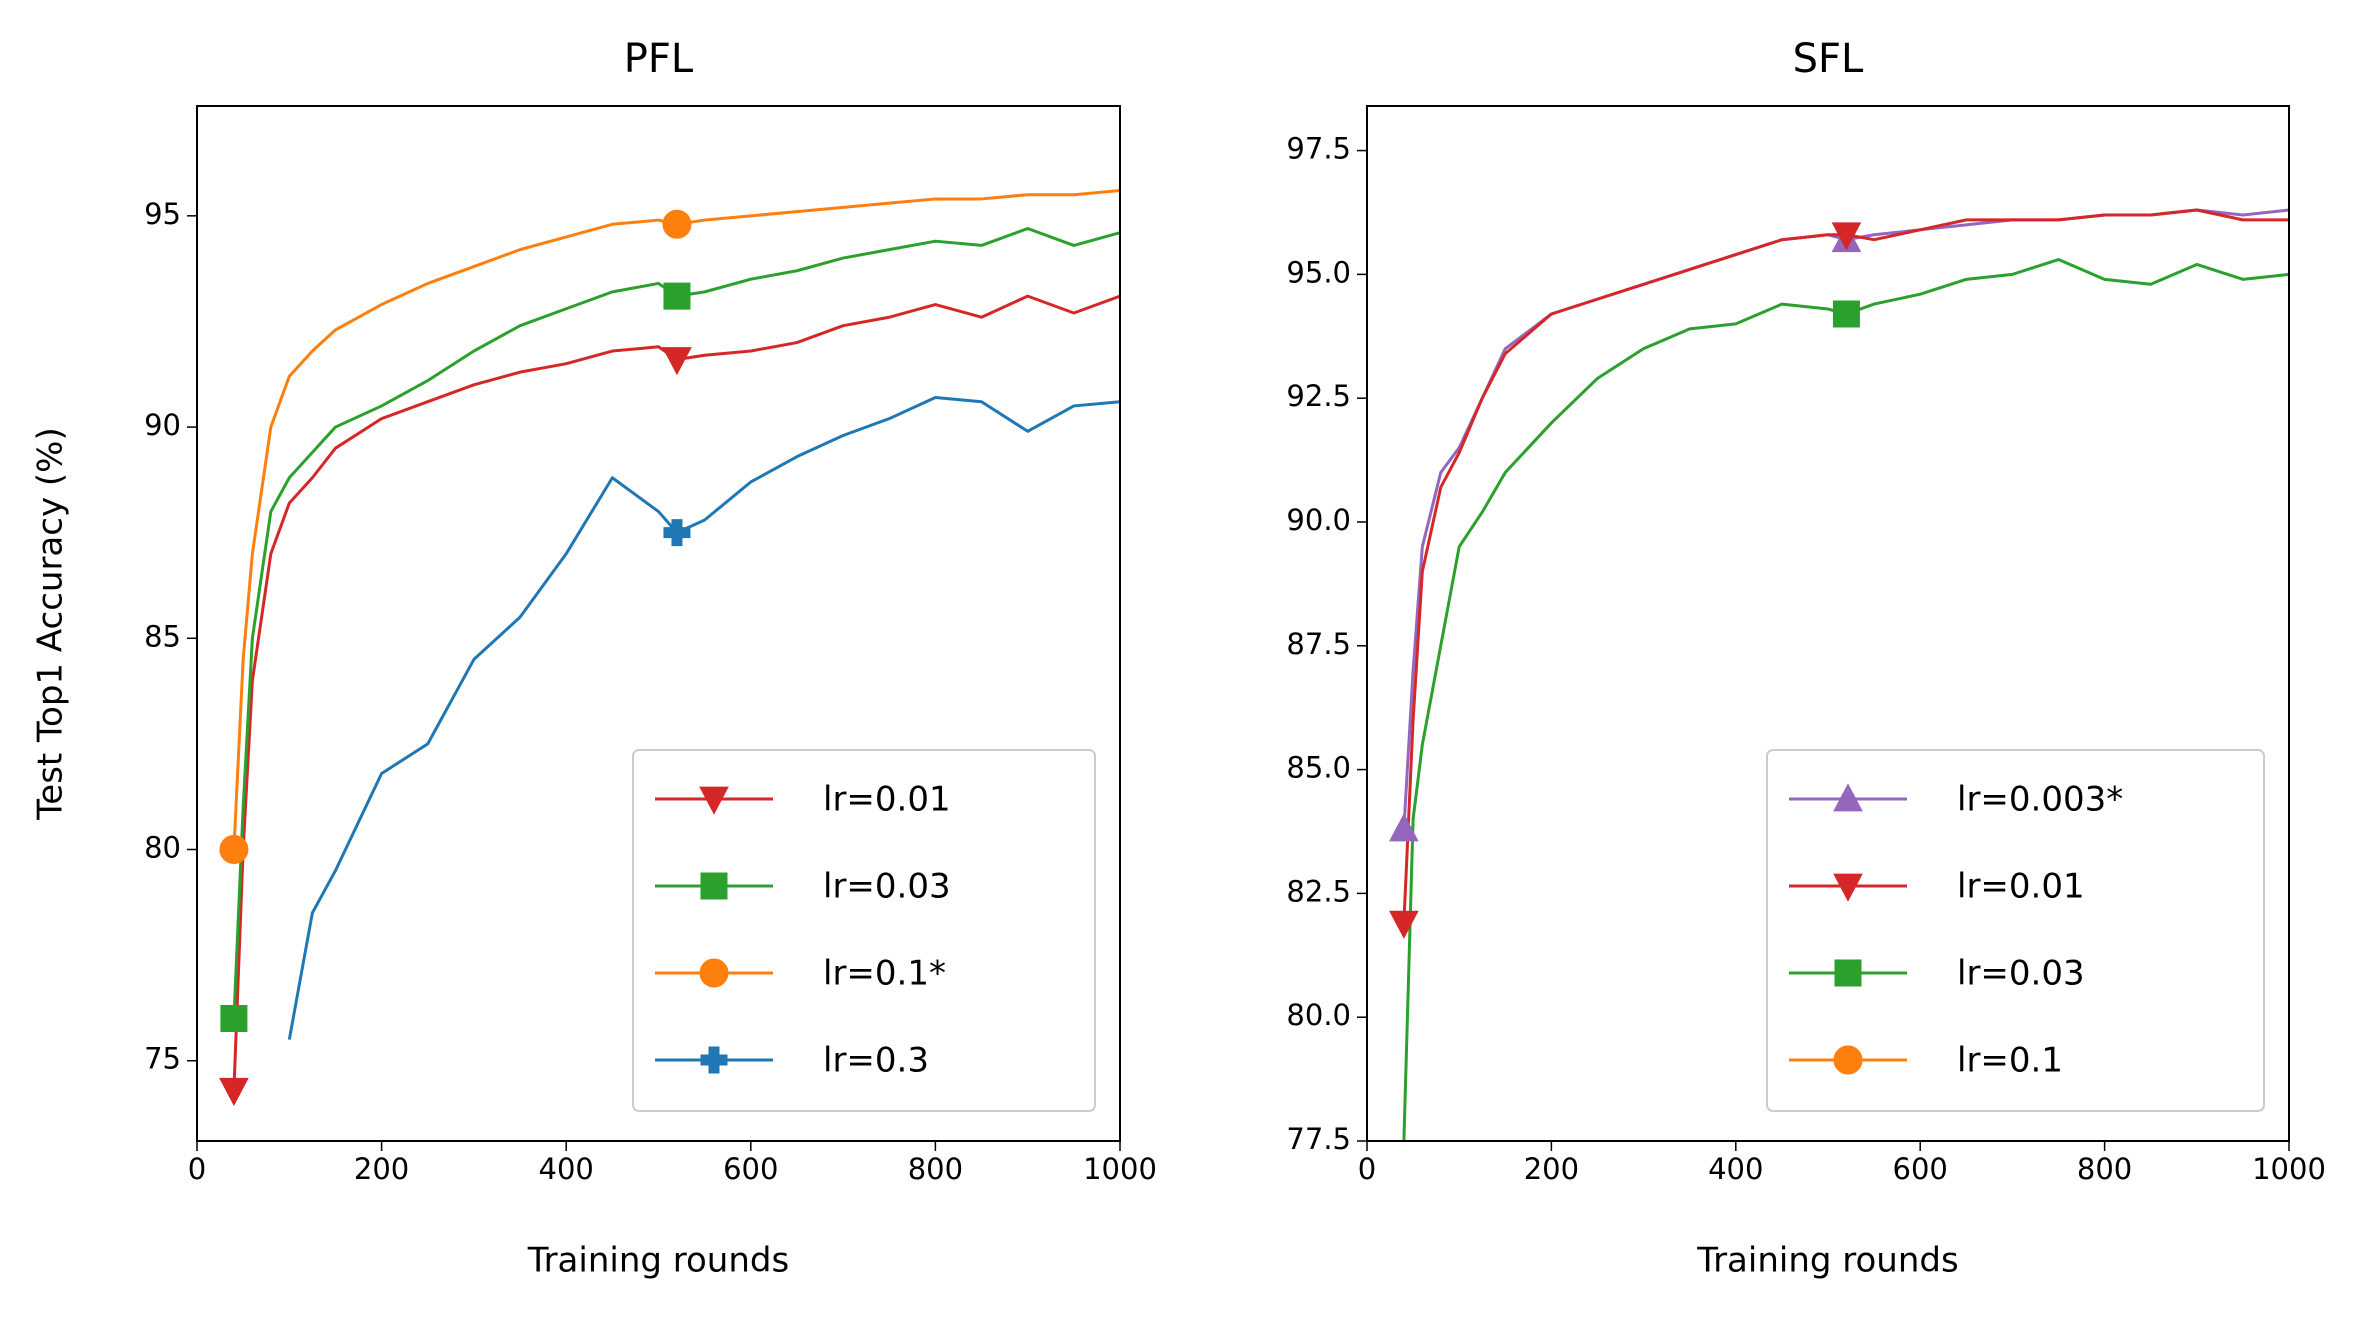 The width and height of the screenshot is (2370, 1317). Describe the element at coordinates (162, 425) in the screenshot. I see `y-tick-label: 90` at that location.